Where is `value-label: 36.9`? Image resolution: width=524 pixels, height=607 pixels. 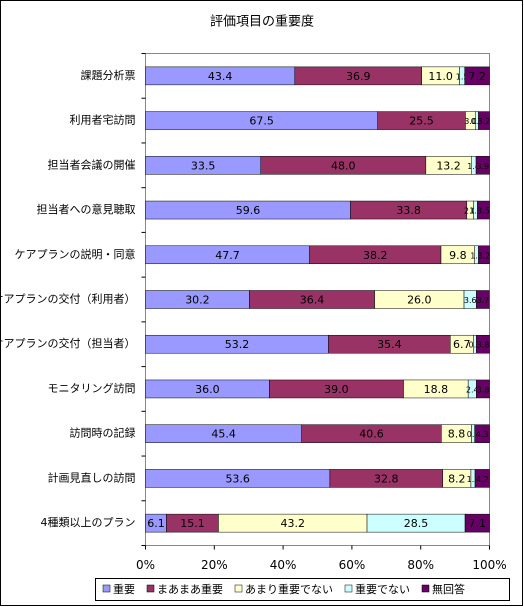 value-label: 36.9 is located at coordinates (358, 76).